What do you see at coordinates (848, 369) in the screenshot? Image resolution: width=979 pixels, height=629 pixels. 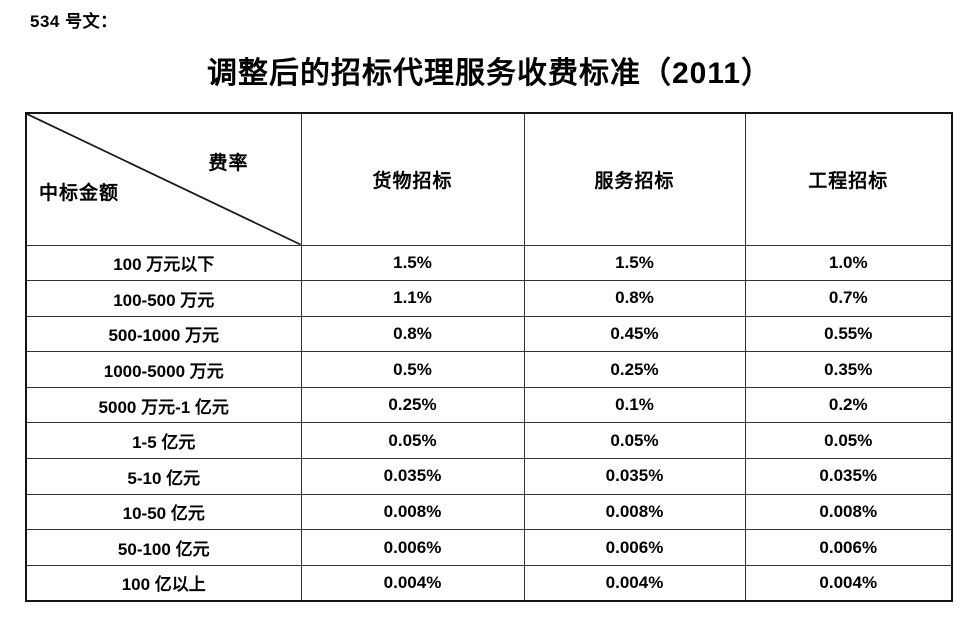 I see `engineering-rate-cell: 0.35%` at bounding box center [848, 369].